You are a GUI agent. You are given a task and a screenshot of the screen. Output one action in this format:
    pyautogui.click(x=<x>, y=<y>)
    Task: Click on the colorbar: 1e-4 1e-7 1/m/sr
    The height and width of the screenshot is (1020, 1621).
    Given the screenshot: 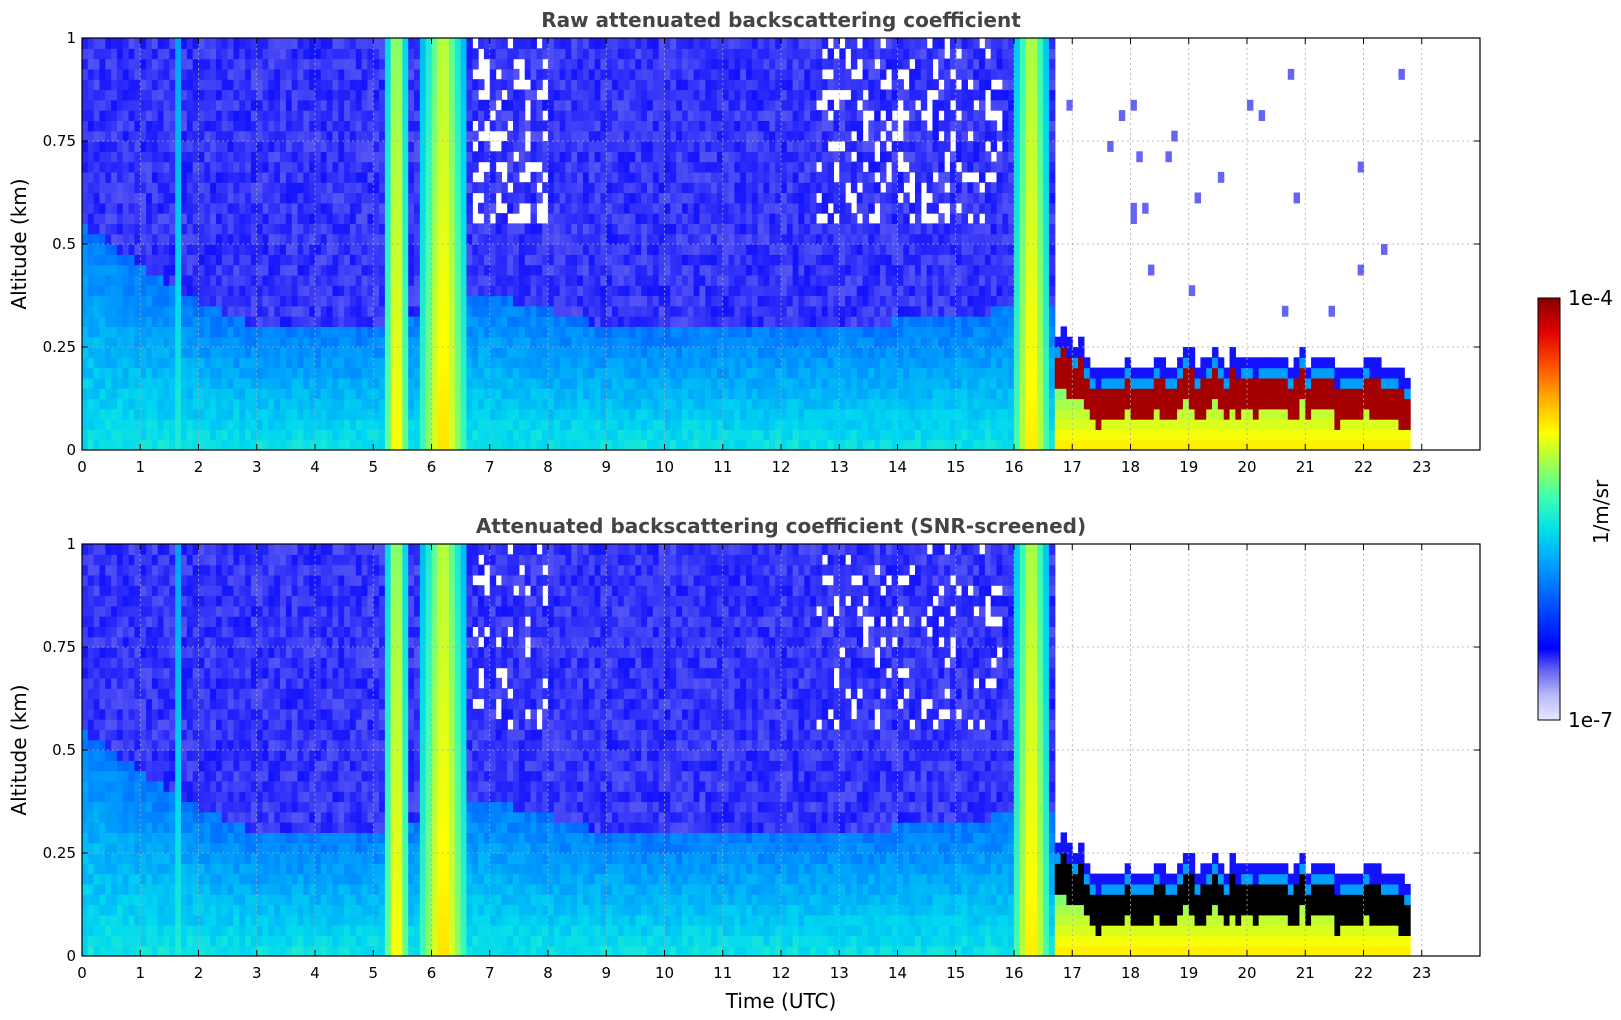 What is the action you would take?
    pyautogui.click(x=1575, y=509)
    